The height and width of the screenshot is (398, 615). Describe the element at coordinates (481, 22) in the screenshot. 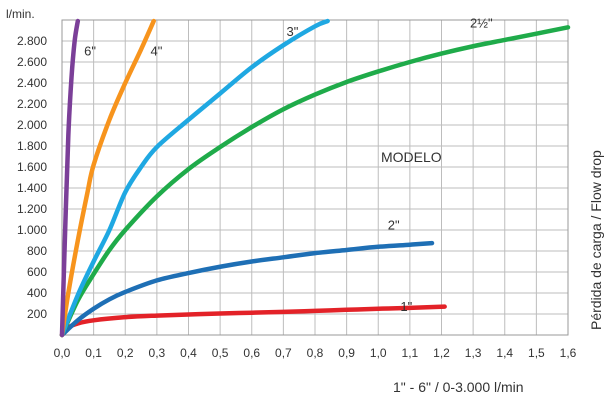

I see `series-label-2-halfin: 2½"` at that location.